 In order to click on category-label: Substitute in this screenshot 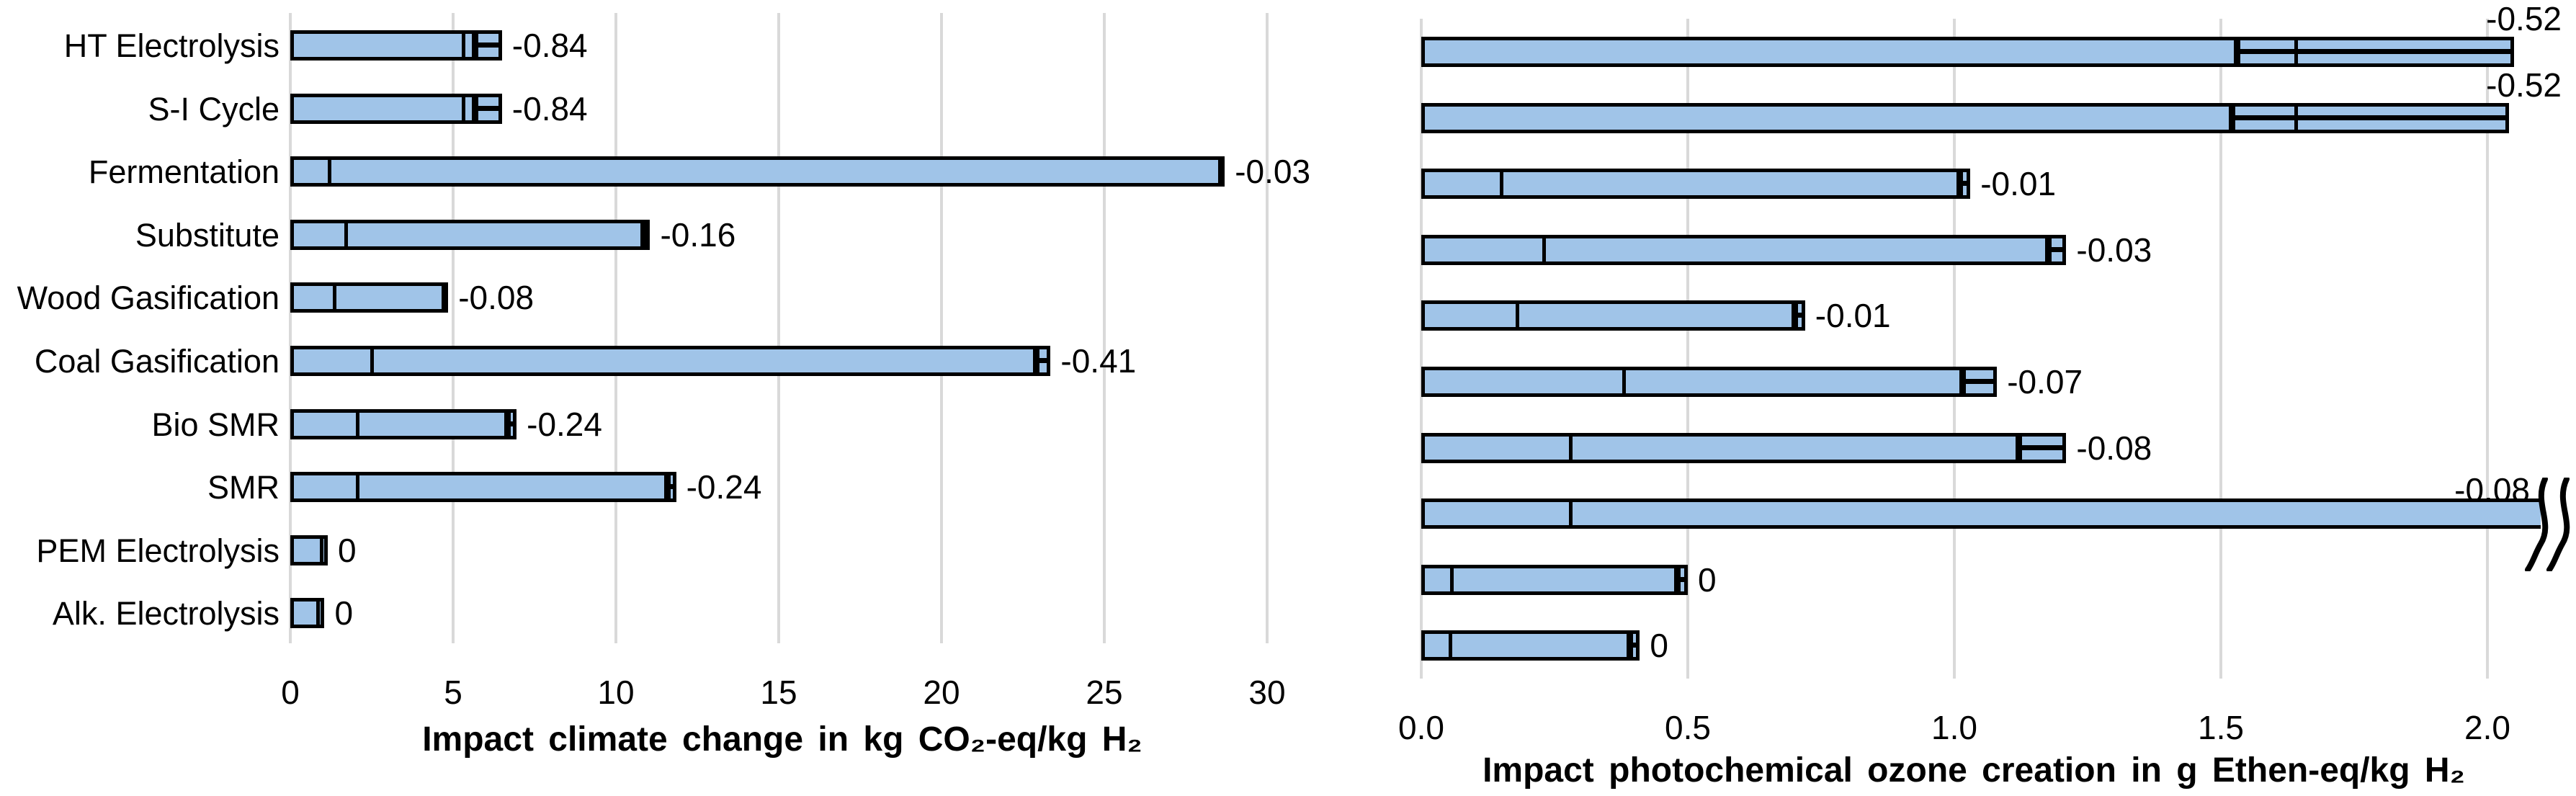, I will do `click(207, 235)`.